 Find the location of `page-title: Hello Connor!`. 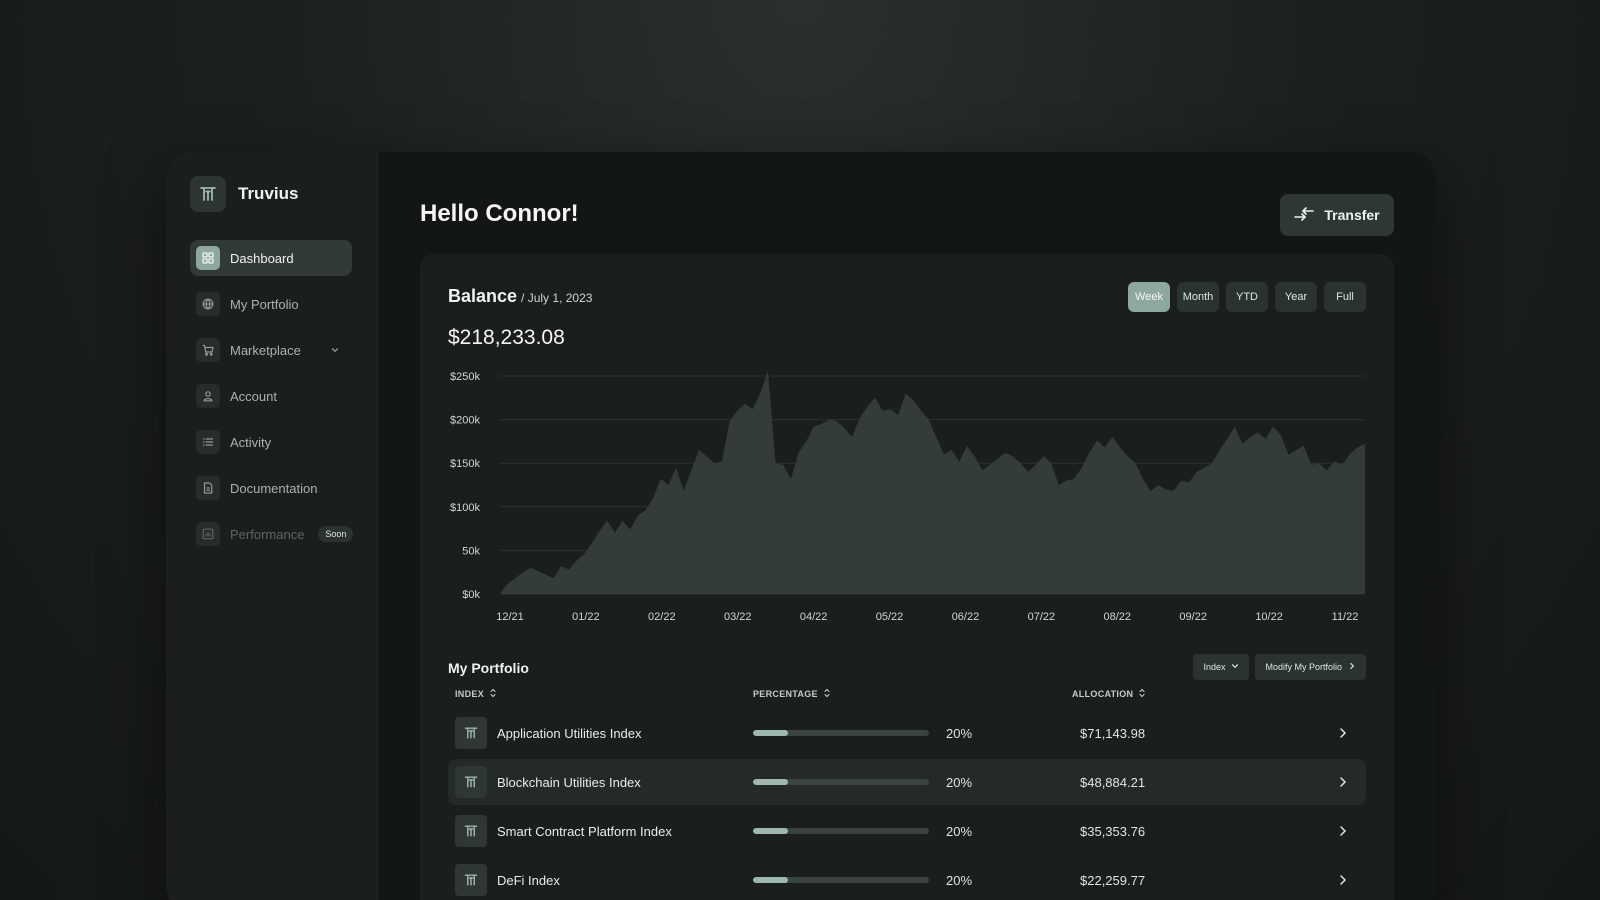

page-title: Hello Connor! is located at coordinates (499, 213).